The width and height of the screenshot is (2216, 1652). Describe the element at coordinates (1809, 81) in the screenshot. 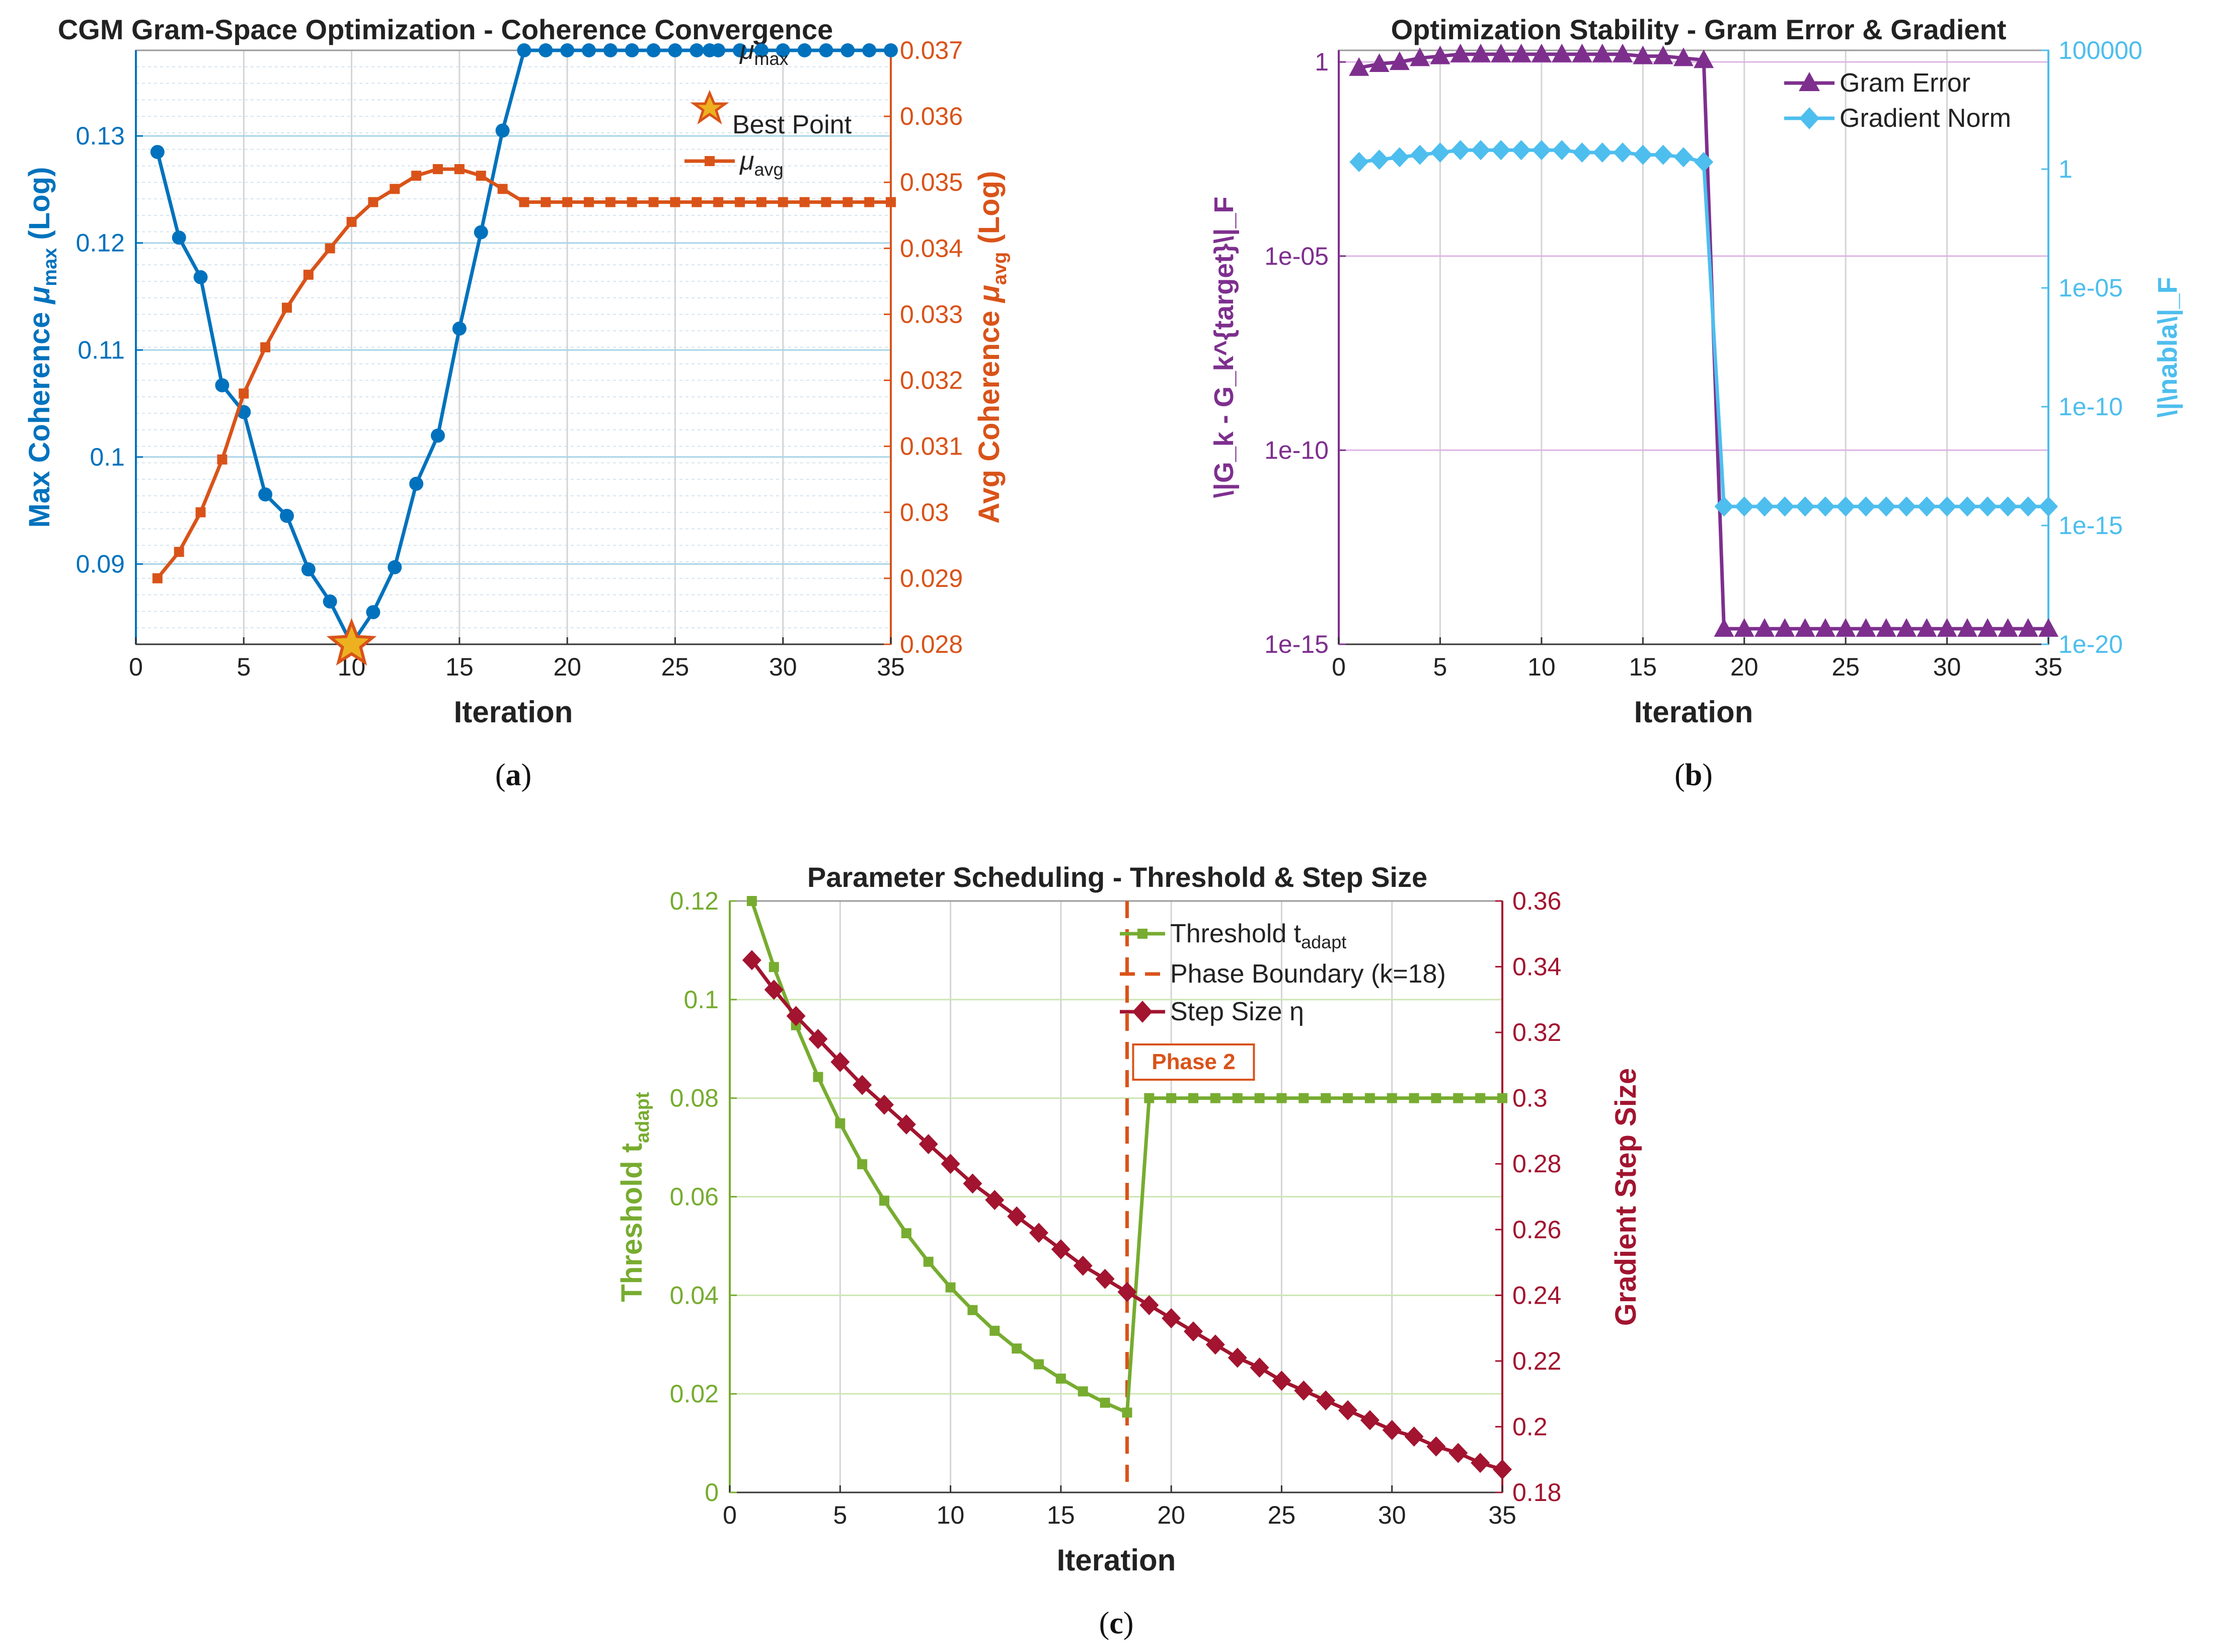

I see `legend-triangle-marker` at that location.